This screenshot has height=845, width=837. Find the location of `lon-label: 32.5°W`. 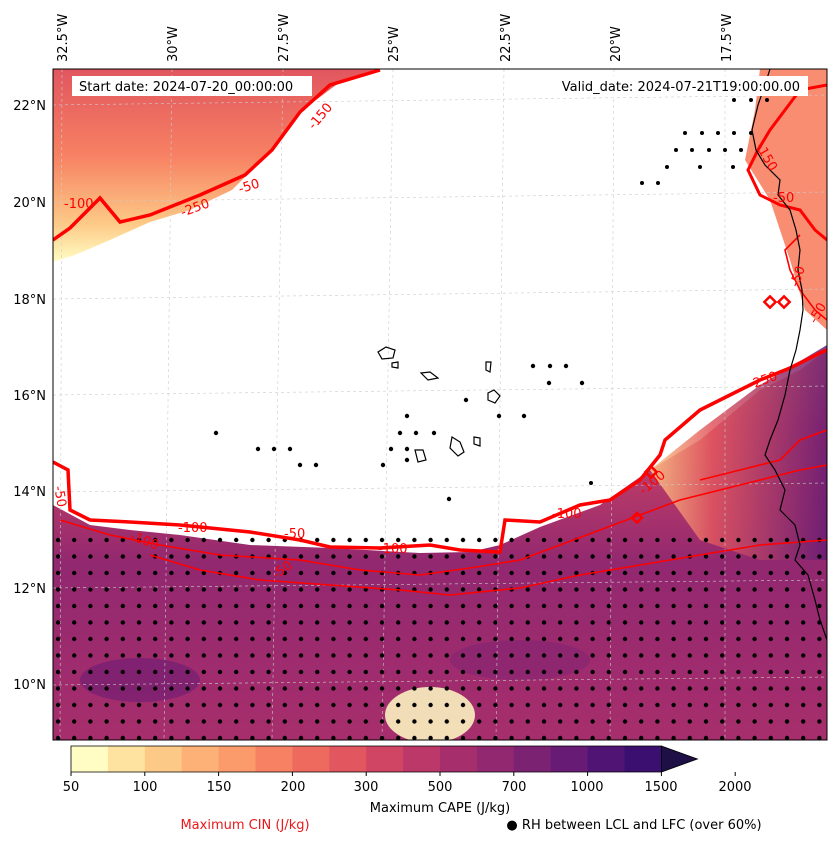

lon-label: 32.5°W is located at coordinates (63, 38).